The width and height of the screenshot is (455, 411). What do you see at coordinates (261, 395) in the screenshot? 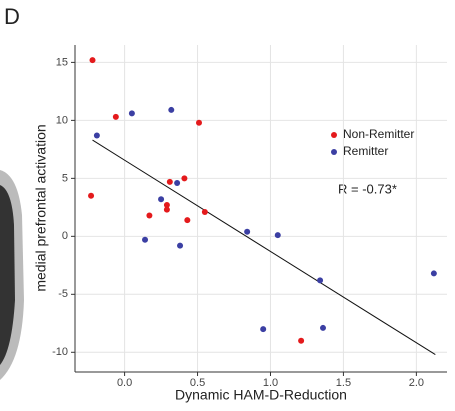
I see `x-axis-title: Dynamic HAM-D-Reduction` at bounding box center [261, 395].